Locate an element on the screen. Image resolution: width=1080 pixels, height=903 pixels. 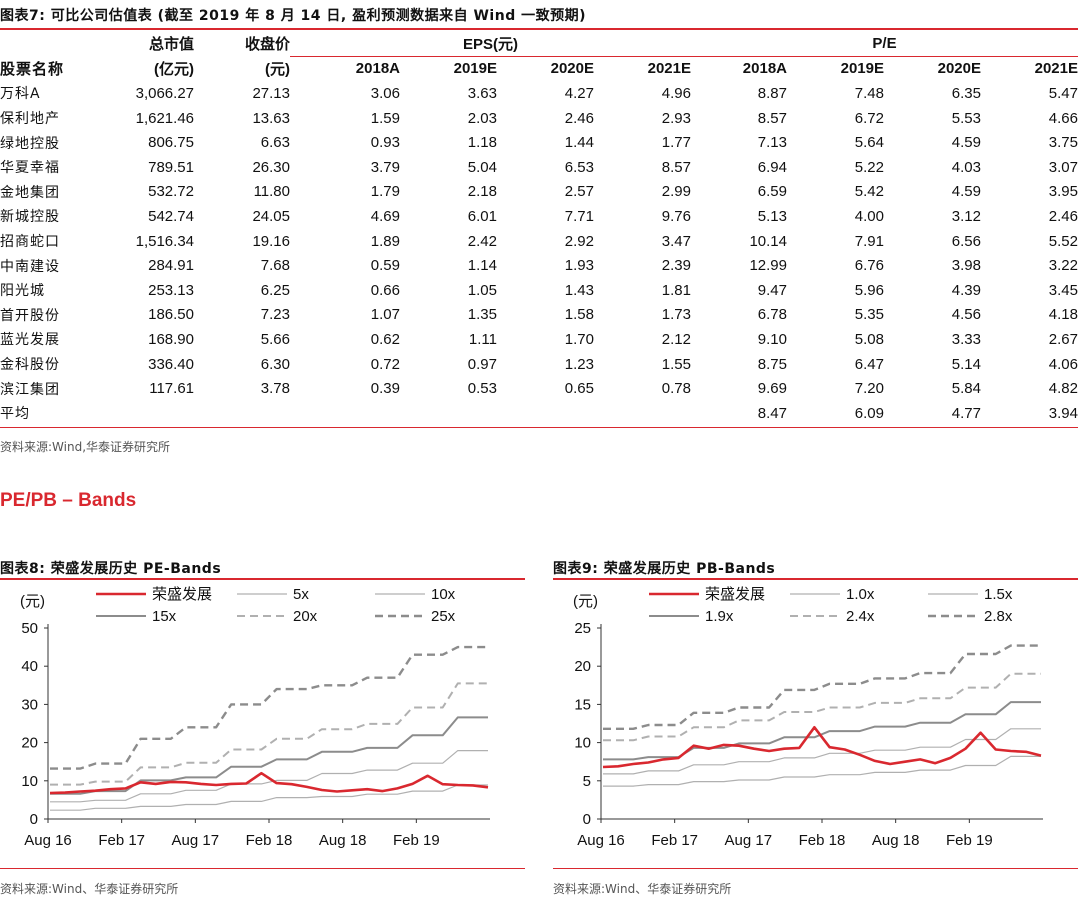
header-close-unit: (元) is located at coordinates (277, 70).